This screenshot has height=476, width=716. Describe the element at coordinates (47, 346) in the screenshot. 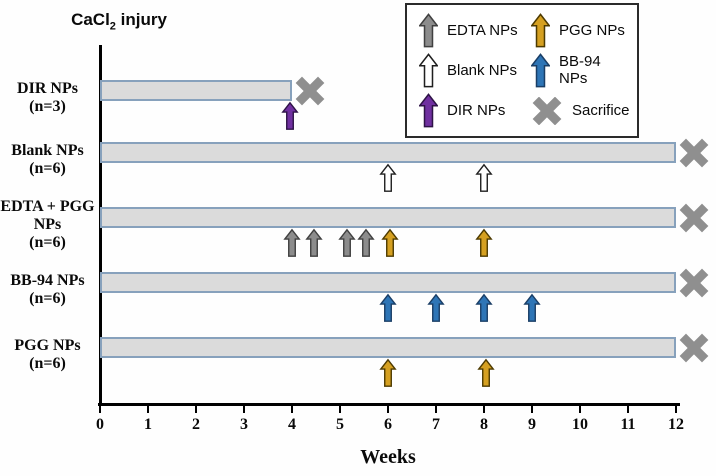

I see `group-name: PGG NPs` at that location.